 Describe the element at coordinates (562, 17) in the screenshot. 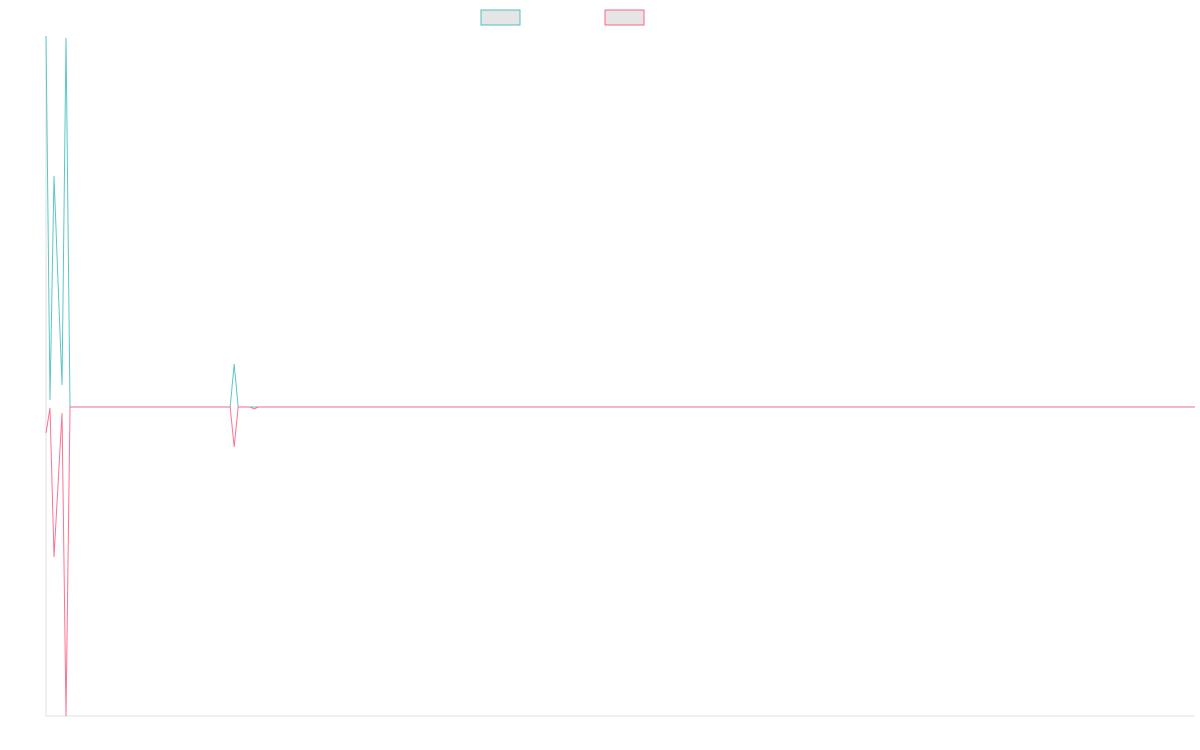

I see `legend` at that location.